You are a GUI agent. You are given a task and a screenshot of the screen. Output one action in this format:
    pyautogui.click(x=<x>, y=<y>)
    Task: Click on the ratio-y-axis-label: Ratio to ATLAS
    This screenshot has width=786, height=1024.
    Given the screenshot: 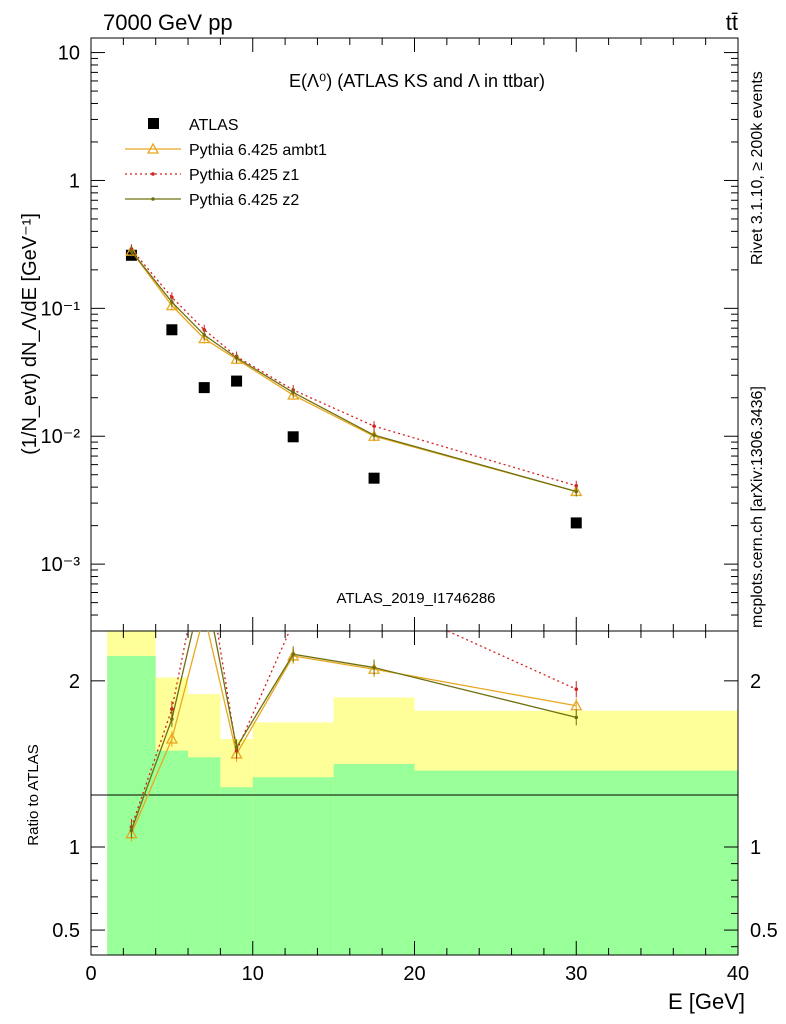 What is the action you would take?
    pyautogui.click(x=33, y=794)
    